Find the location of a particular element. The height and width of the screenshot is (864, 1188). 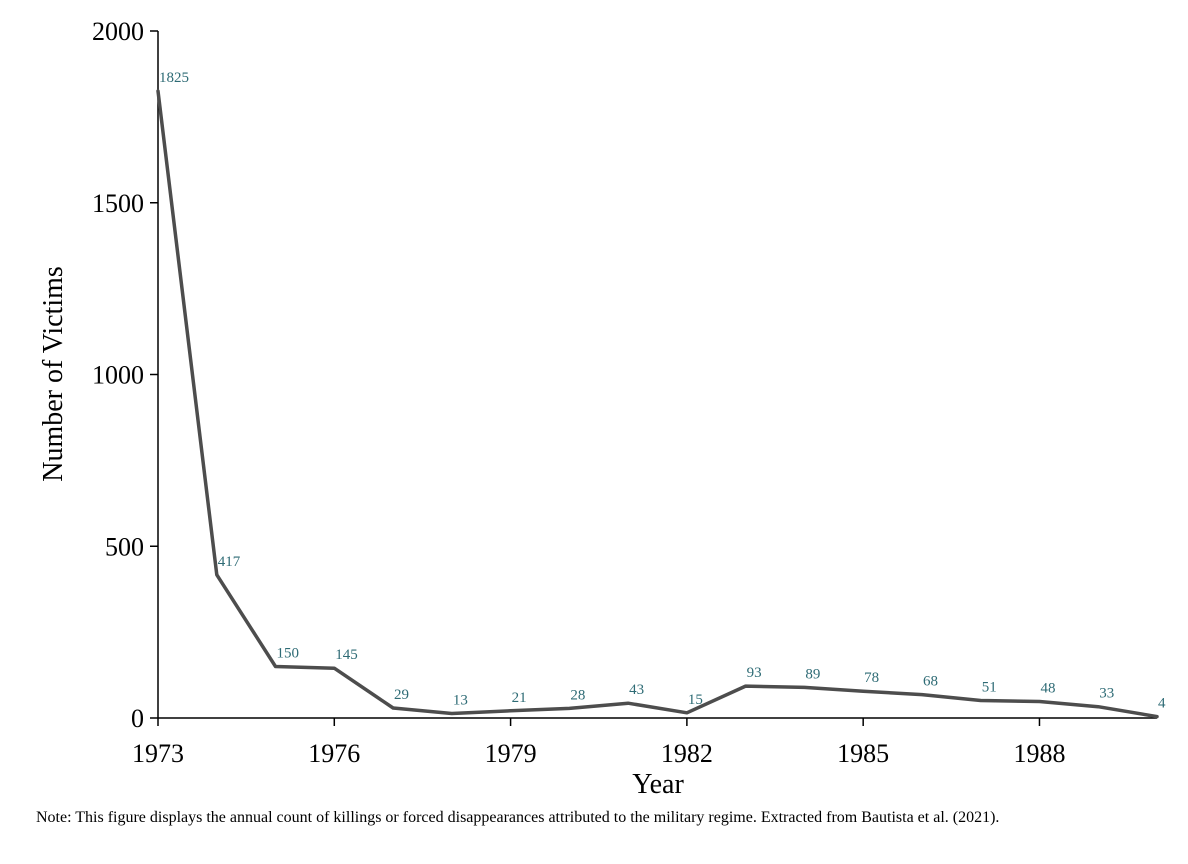

x-tick-label: 1985 is located at coordinates (863, 753).